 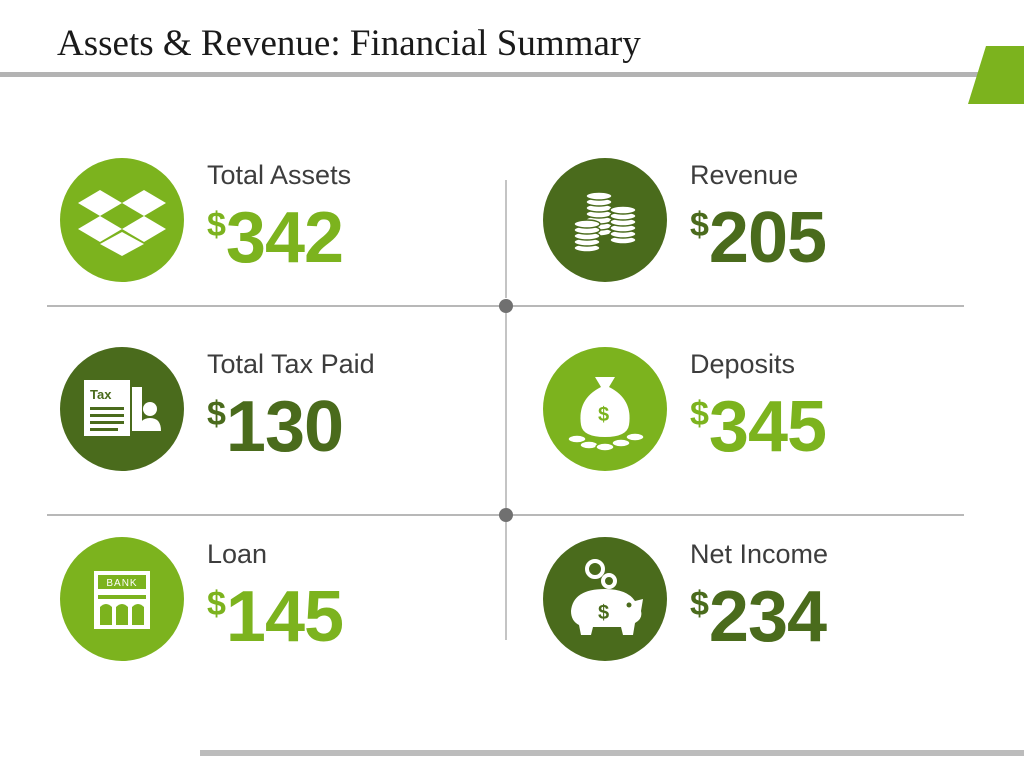 I want to click on amount: 205, so click(x=767, y=238).